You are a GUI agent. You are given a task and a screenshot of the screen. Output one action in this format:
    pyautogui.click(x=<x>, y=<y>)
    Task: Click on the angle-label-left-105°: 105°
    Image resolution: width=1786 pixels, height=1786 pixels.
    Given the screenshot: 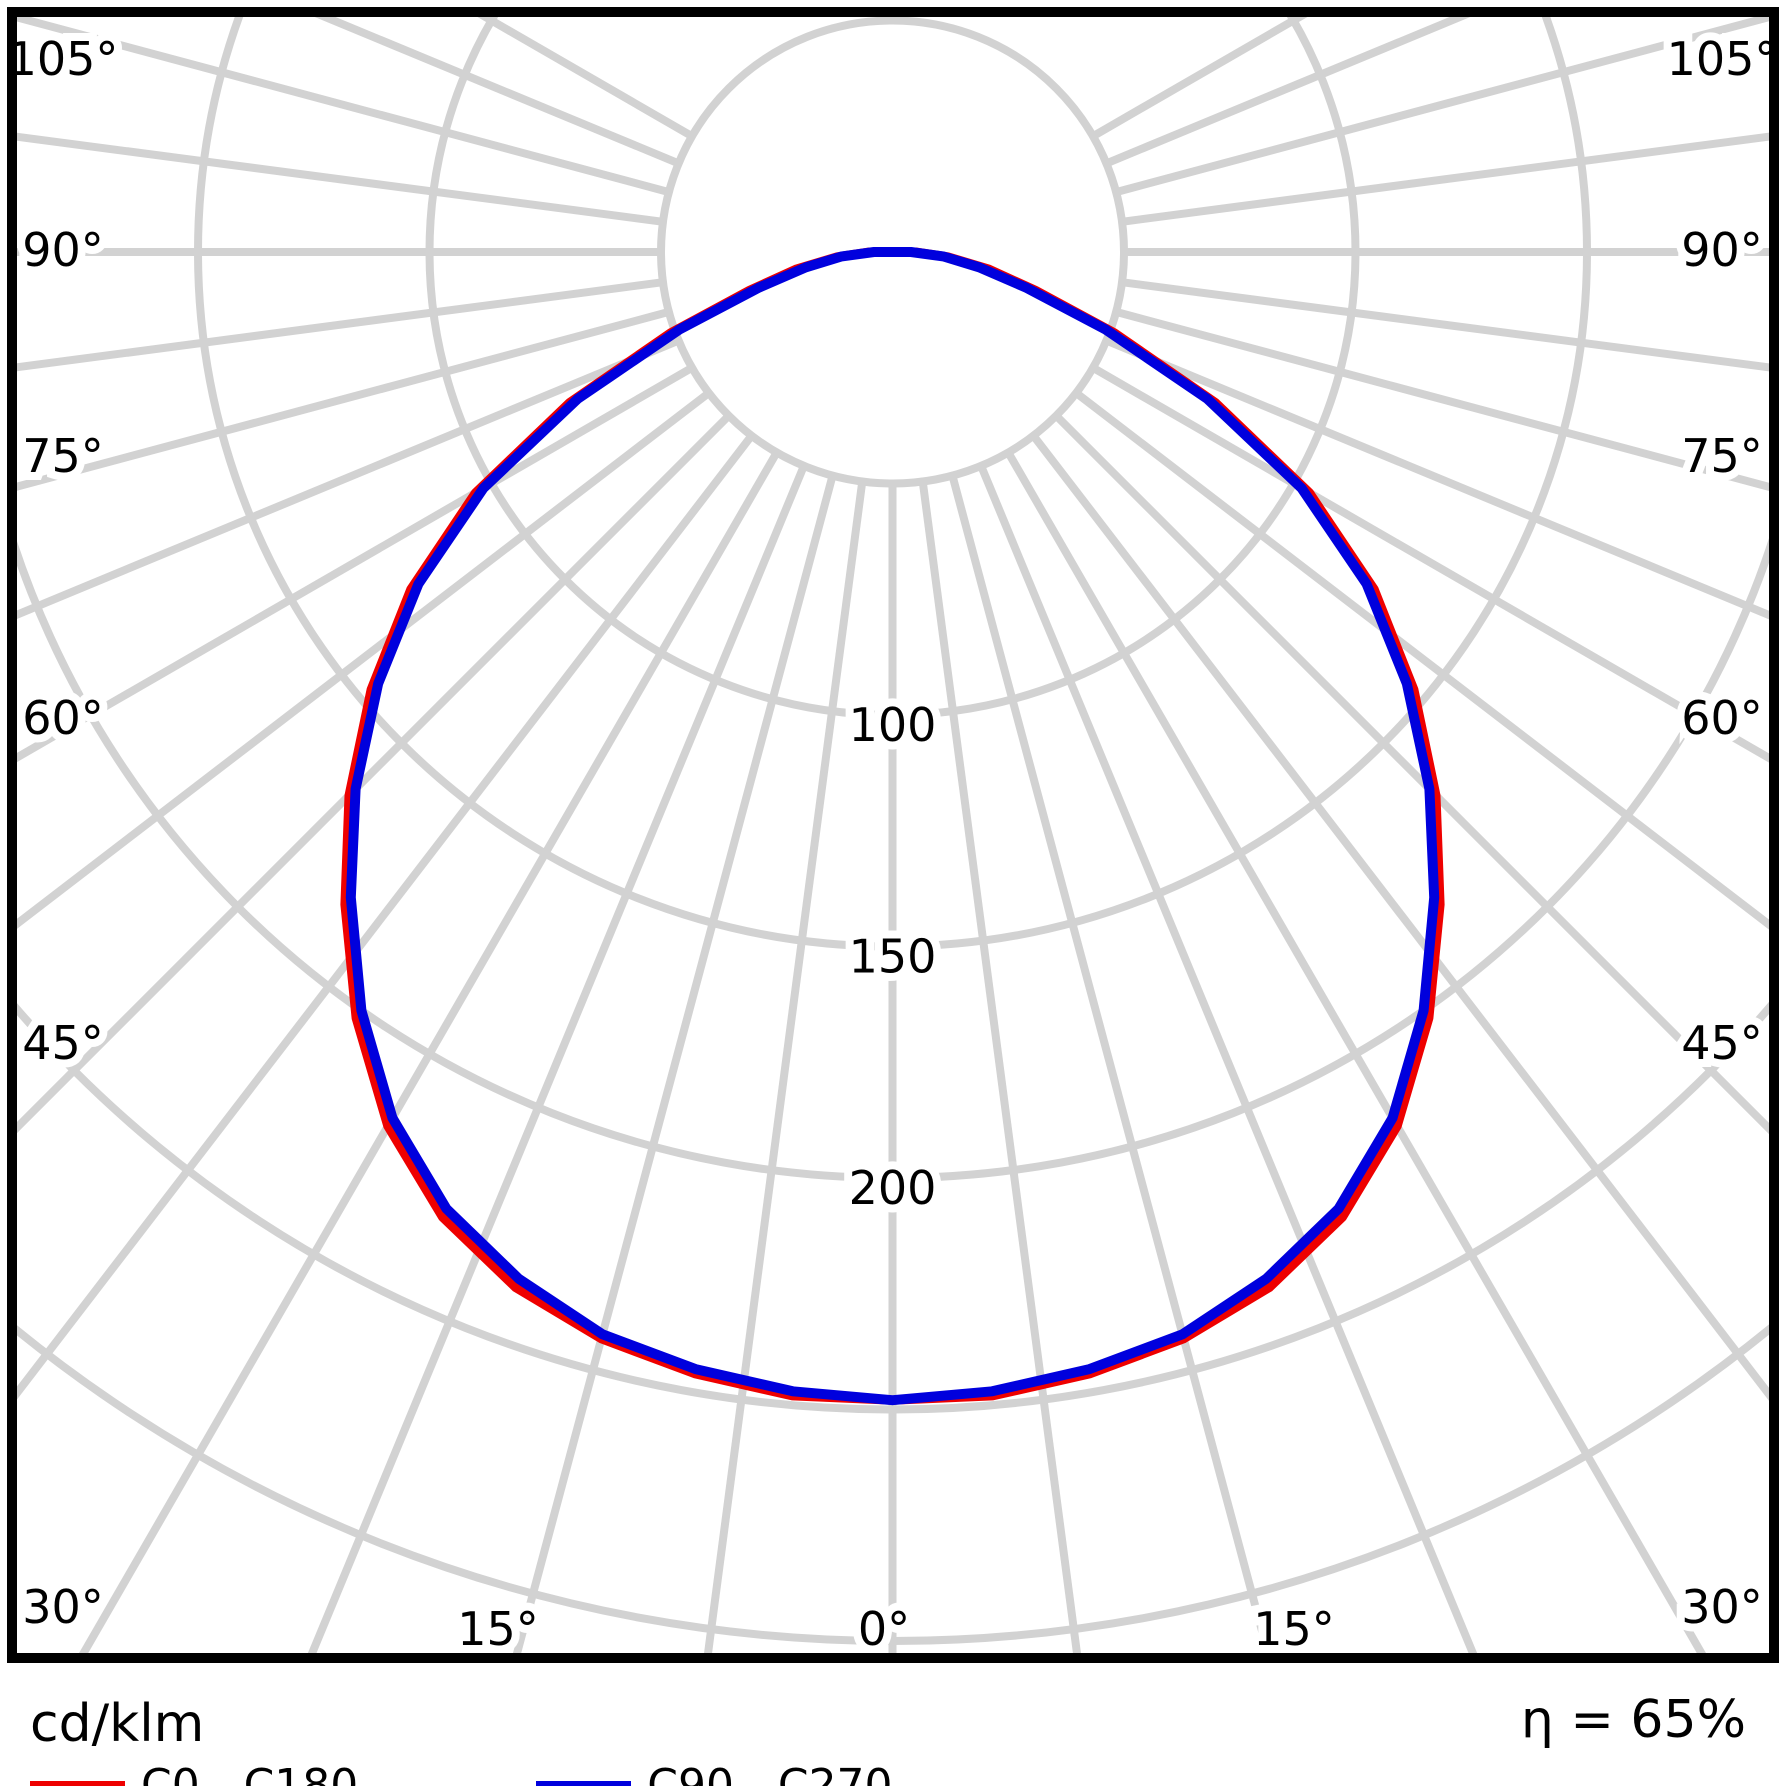 What is the action you would take?
    pyautogui.click(x=63, y=59)
    